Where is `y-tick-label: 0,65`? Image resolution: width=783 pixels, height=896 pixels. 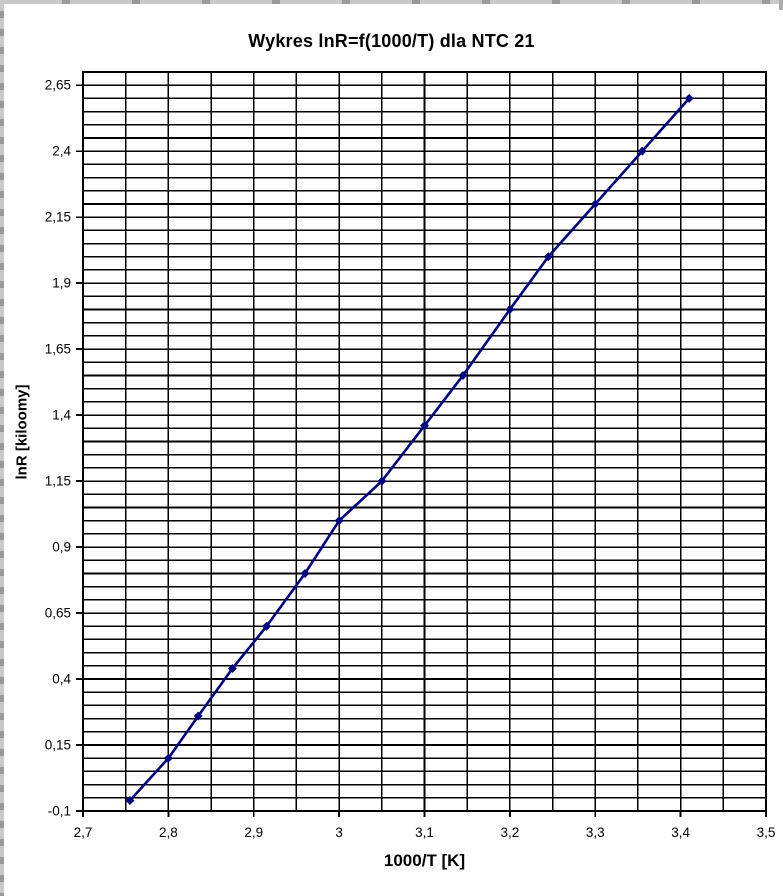 y-tick-label: 0,65 is located at coordinates (58, 613).